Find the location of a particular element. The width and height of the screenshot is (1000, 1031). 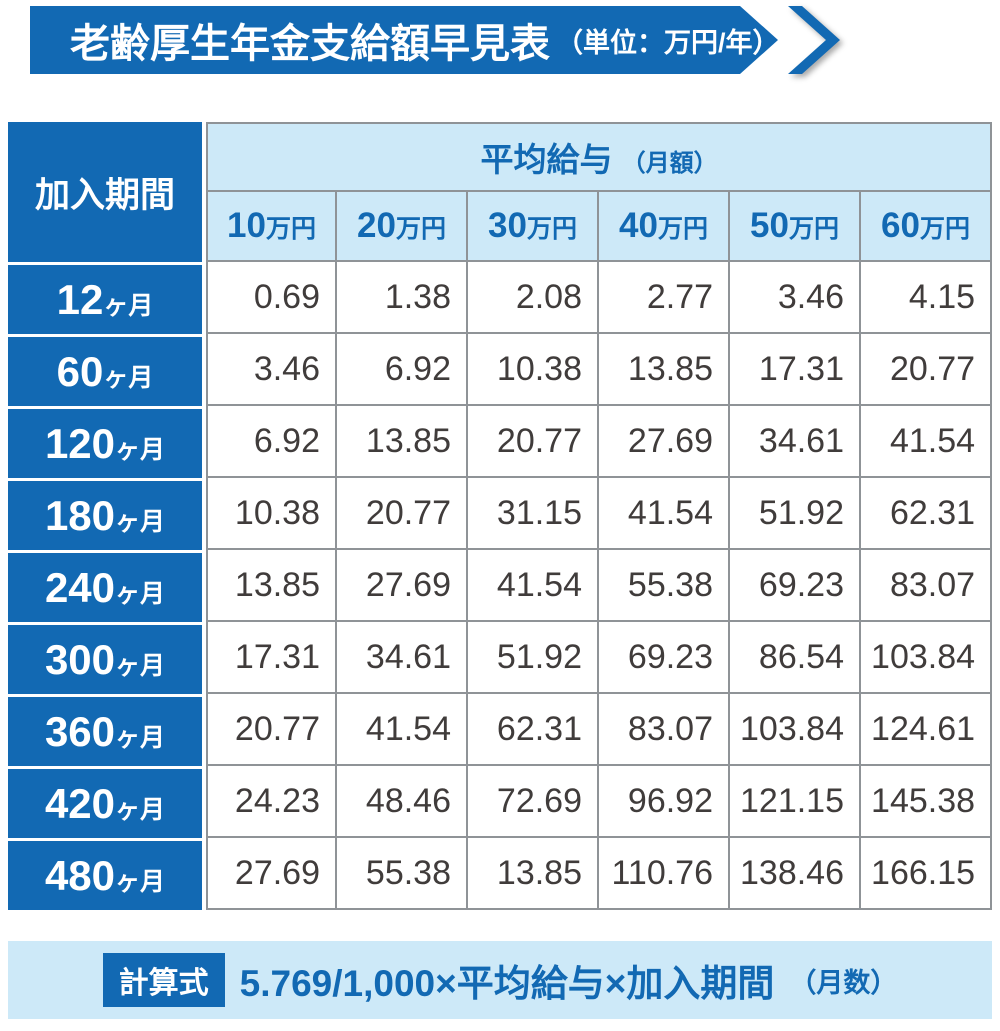

column-header: 10万円 is located at coordinates (271, 227).